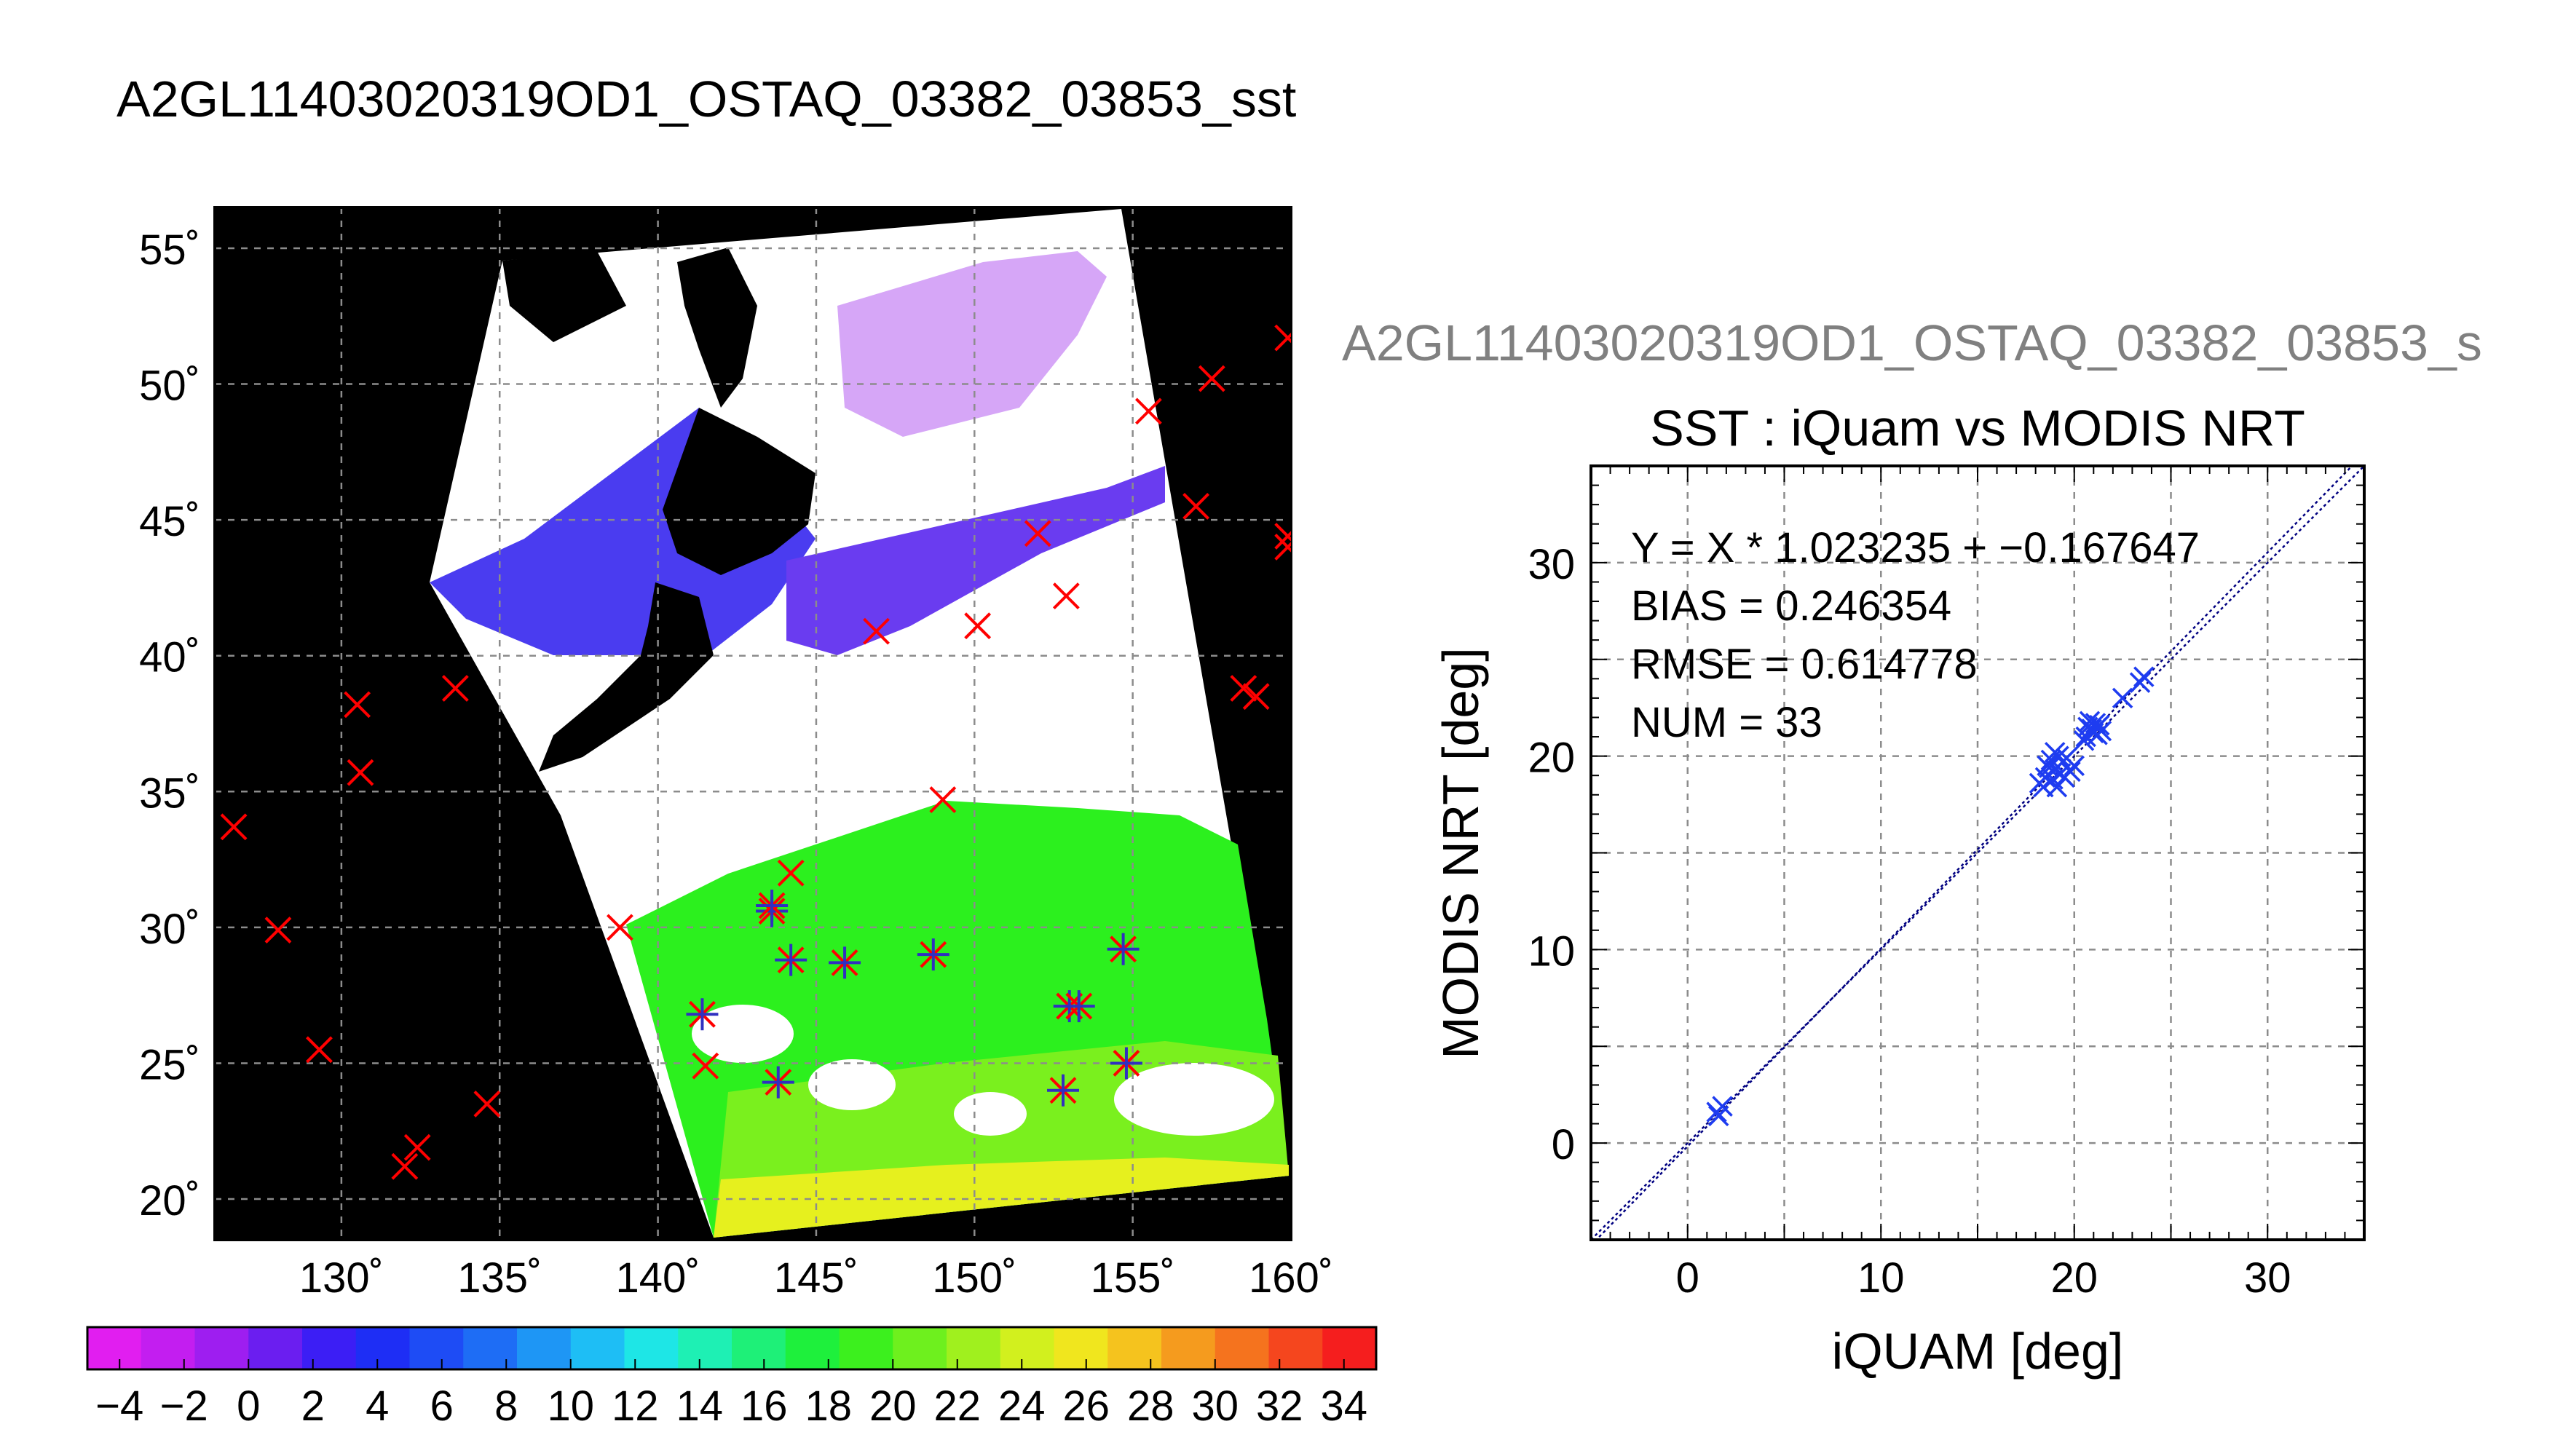  What do you see at coordinates (1563, 1144) in the screenshot?
I see `y-tick-label: 0` at bounding box center [1563, 1144].